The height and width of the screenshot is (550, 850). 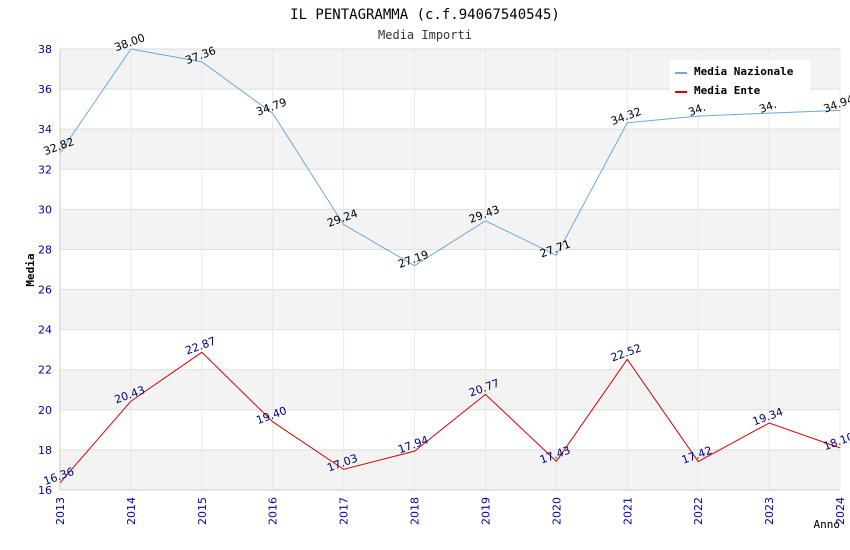 What do you see at coordinates (425, 35) in the screenshot?
I see `chart-subtitle: Media Importi` at bounding box center [425, 35].